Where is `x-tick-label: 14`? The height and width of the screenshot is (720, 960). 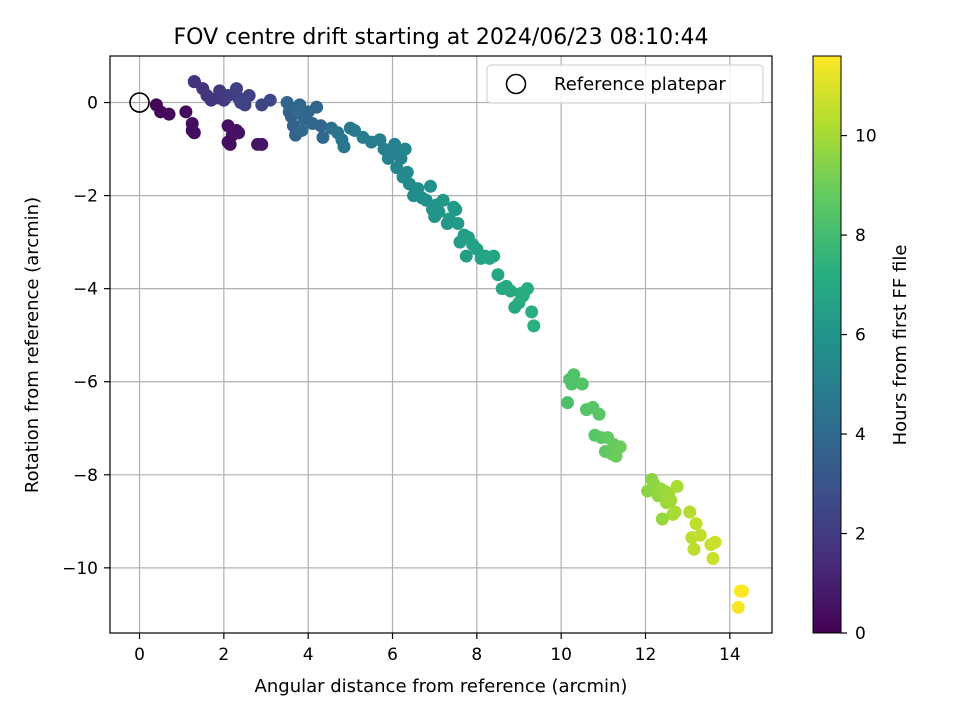 x-tick-label: 14 is located at coordinates (730, 655).